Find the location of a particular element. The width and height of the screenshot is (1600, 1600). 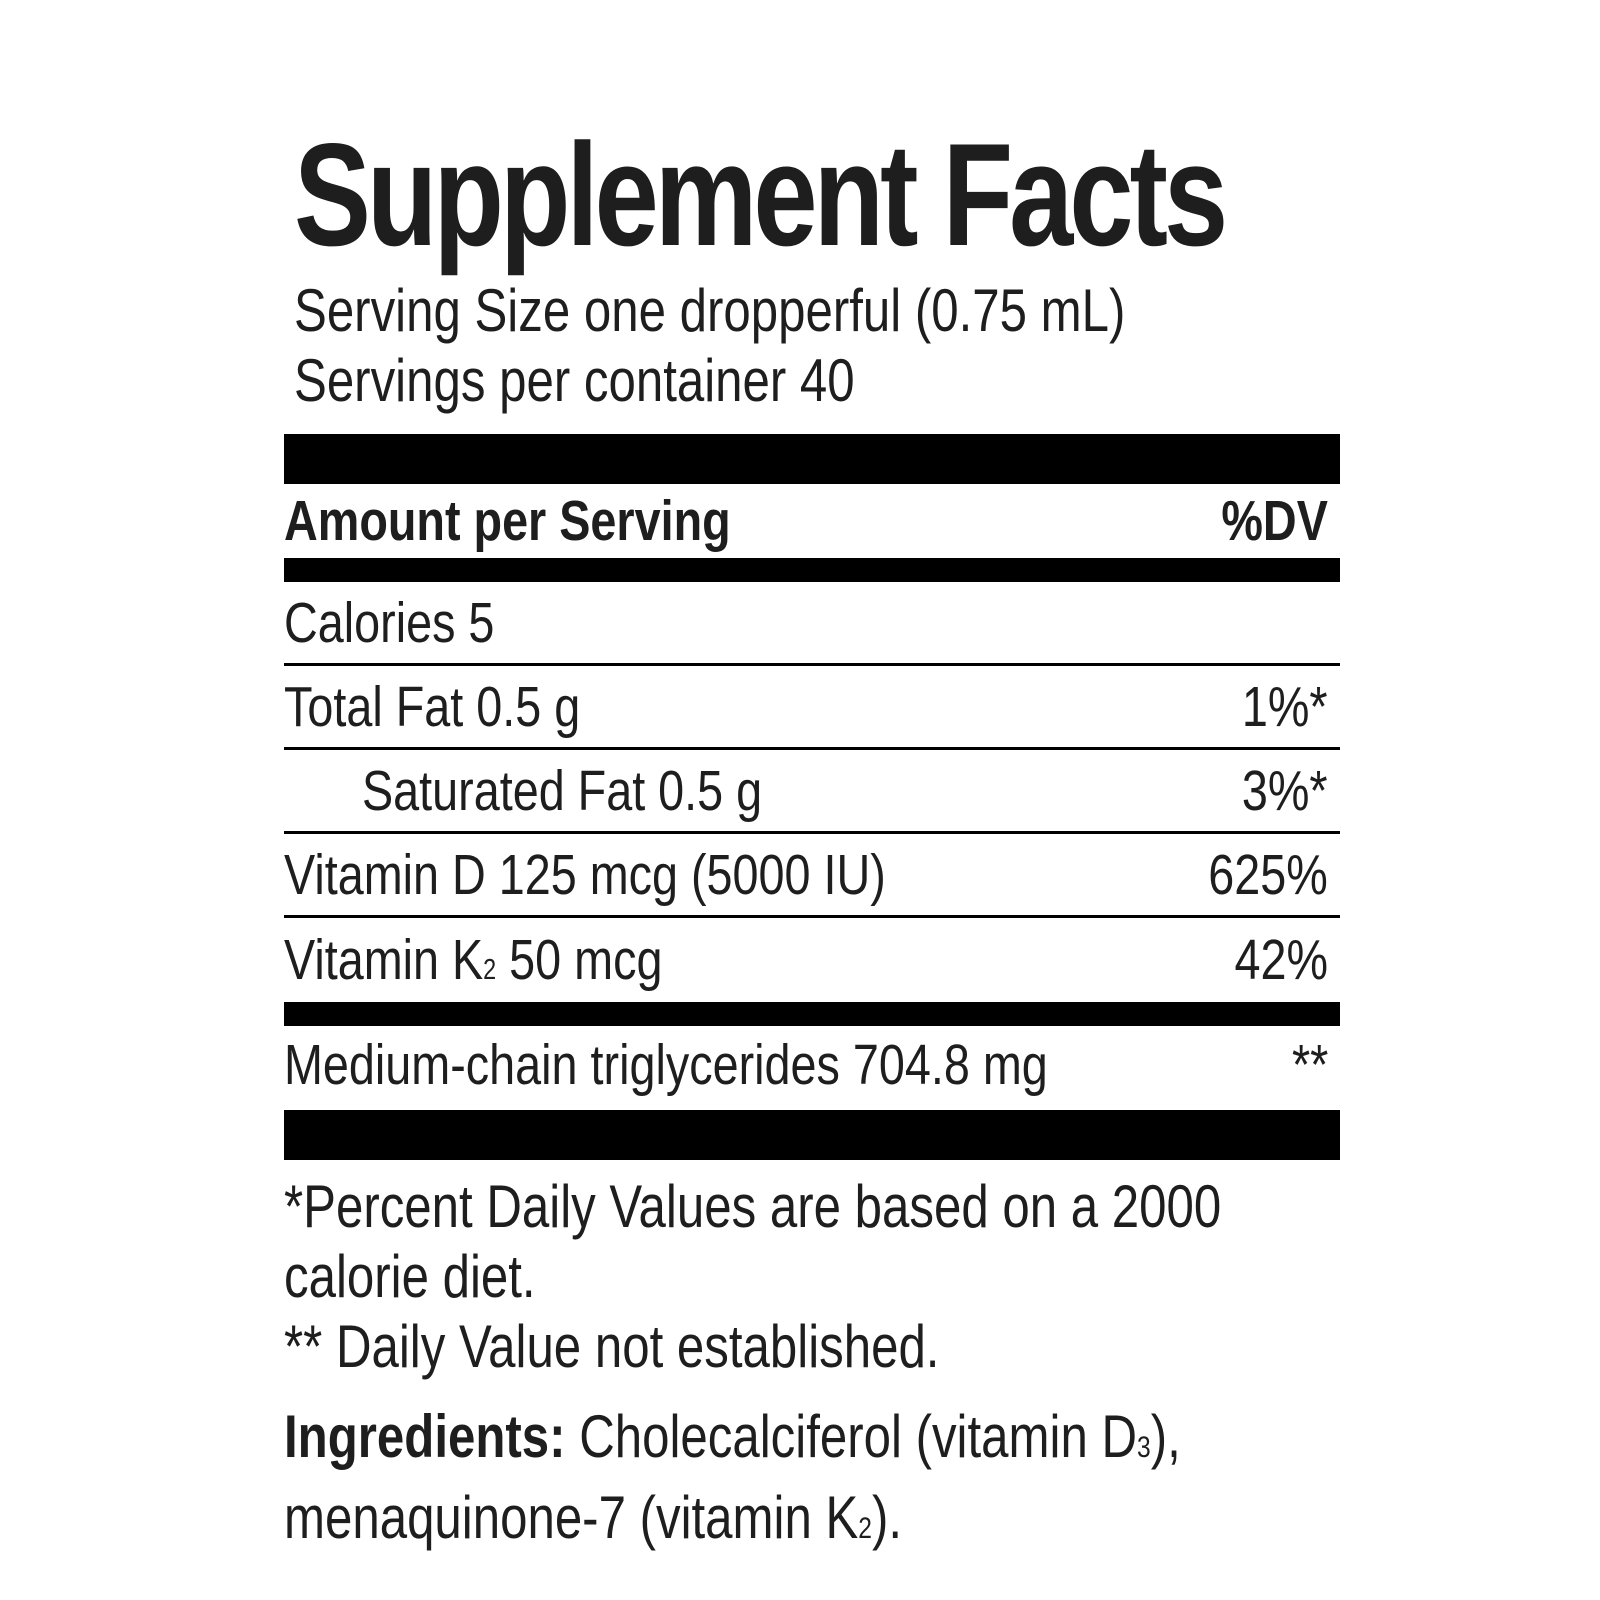

ingredients-subscript-1: 3 is located at coordinates (1144, 1447).